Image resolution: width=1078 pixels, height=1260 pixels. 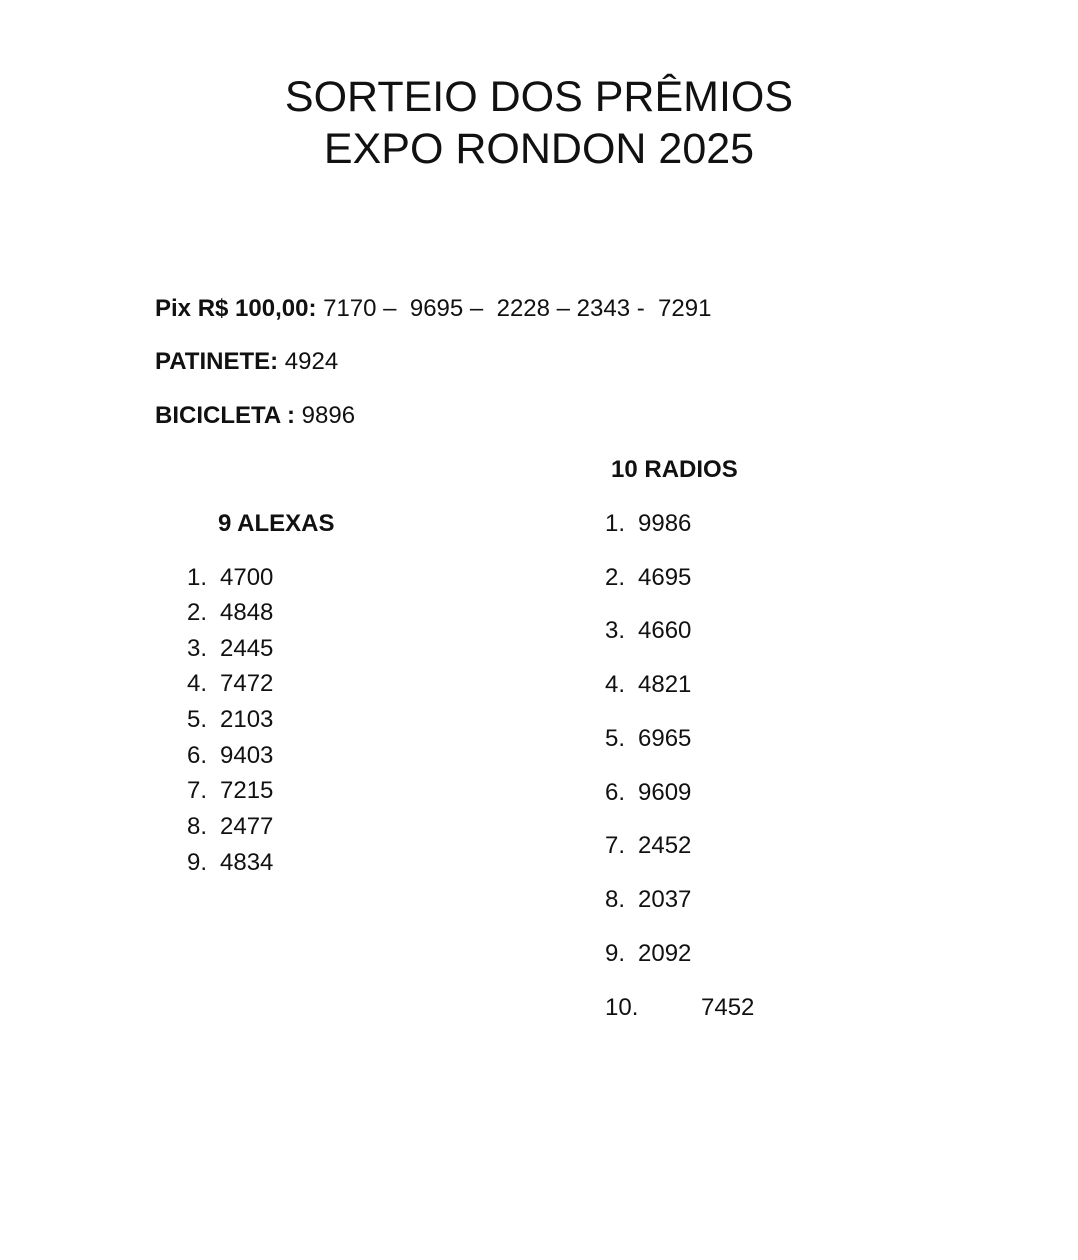 I want to click on bicicleta-label: BICICLETA :, so click(x=225, y=415).